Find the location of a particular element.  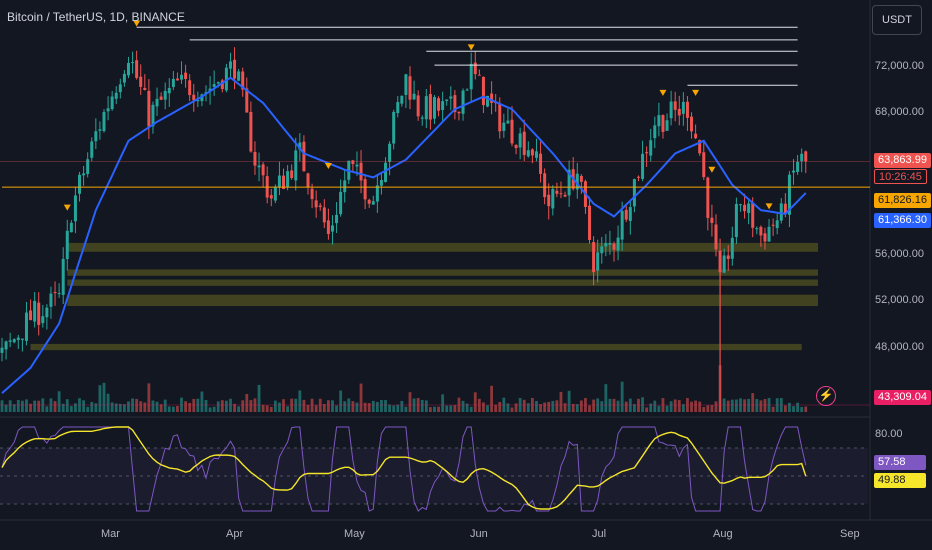

volume-value-tag: 43,309.04 is located at coordinates (902, 397).